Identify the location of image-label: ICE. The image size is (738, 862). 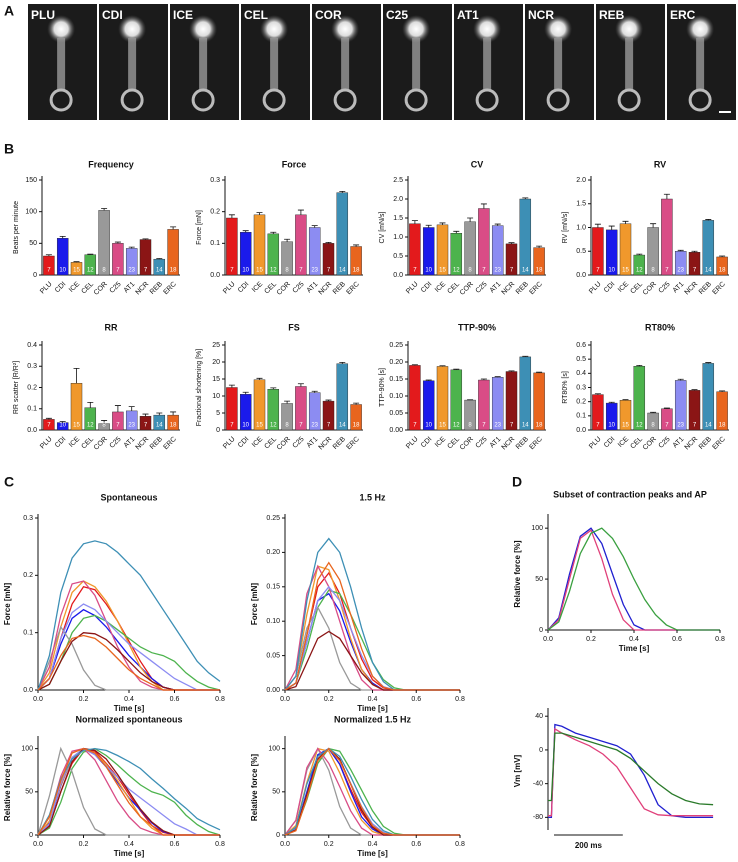
(183, 15).